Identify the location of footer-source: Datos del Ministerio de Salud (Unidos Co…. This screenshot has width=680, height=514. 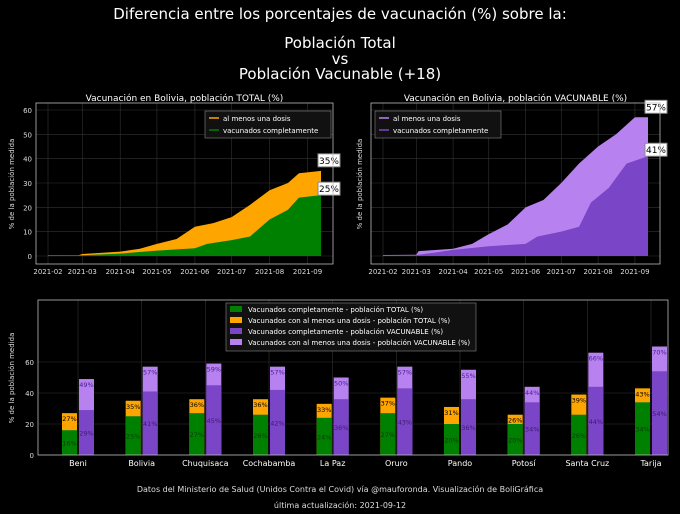
(340, 489).